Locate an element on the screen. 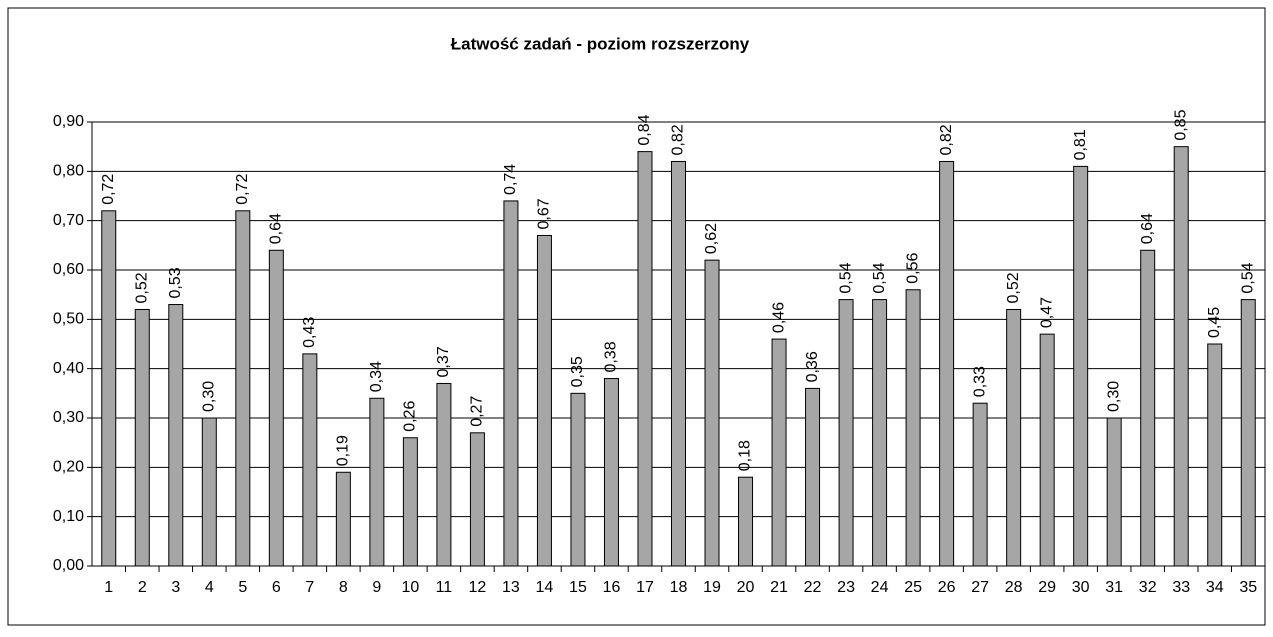 The image size is (1273, 637). value-label: 0,19 is located at coordinates (343, 450).